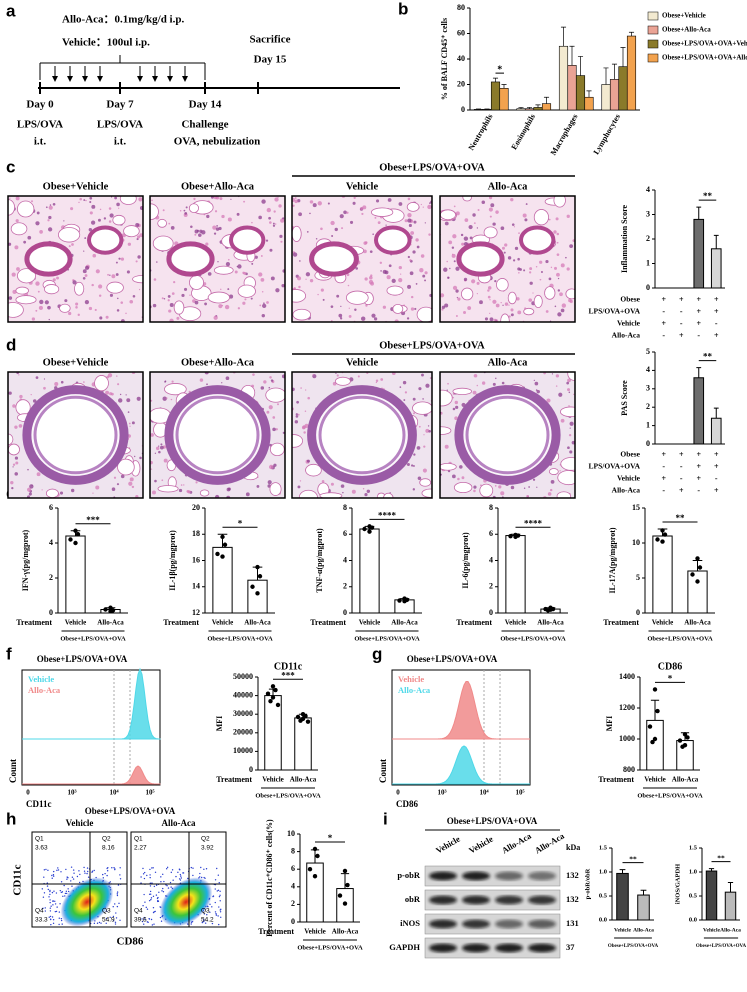 This screenshot has height=992, width=747. I want to click on micrograph, so click(217, 435).